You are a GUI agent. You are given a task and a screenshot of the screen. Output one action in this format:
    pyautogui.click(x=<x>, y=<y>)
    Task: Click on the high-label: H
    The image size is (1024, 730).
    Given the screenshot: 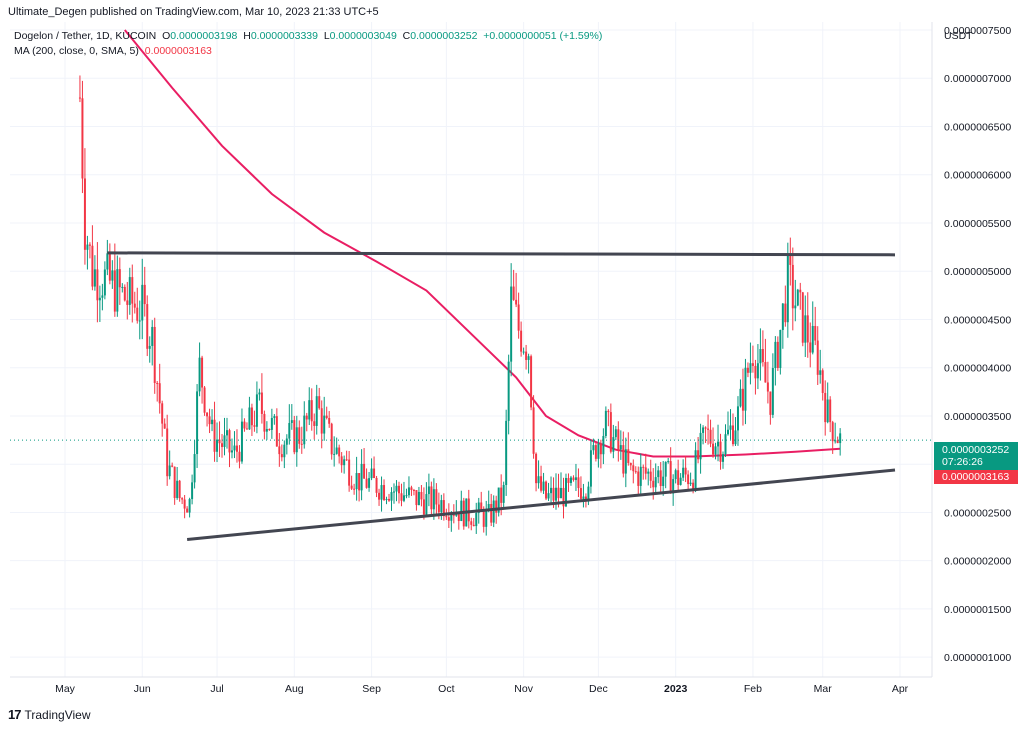 What is the action you would take?
    pyautogui.click(x=247, y=36)
    